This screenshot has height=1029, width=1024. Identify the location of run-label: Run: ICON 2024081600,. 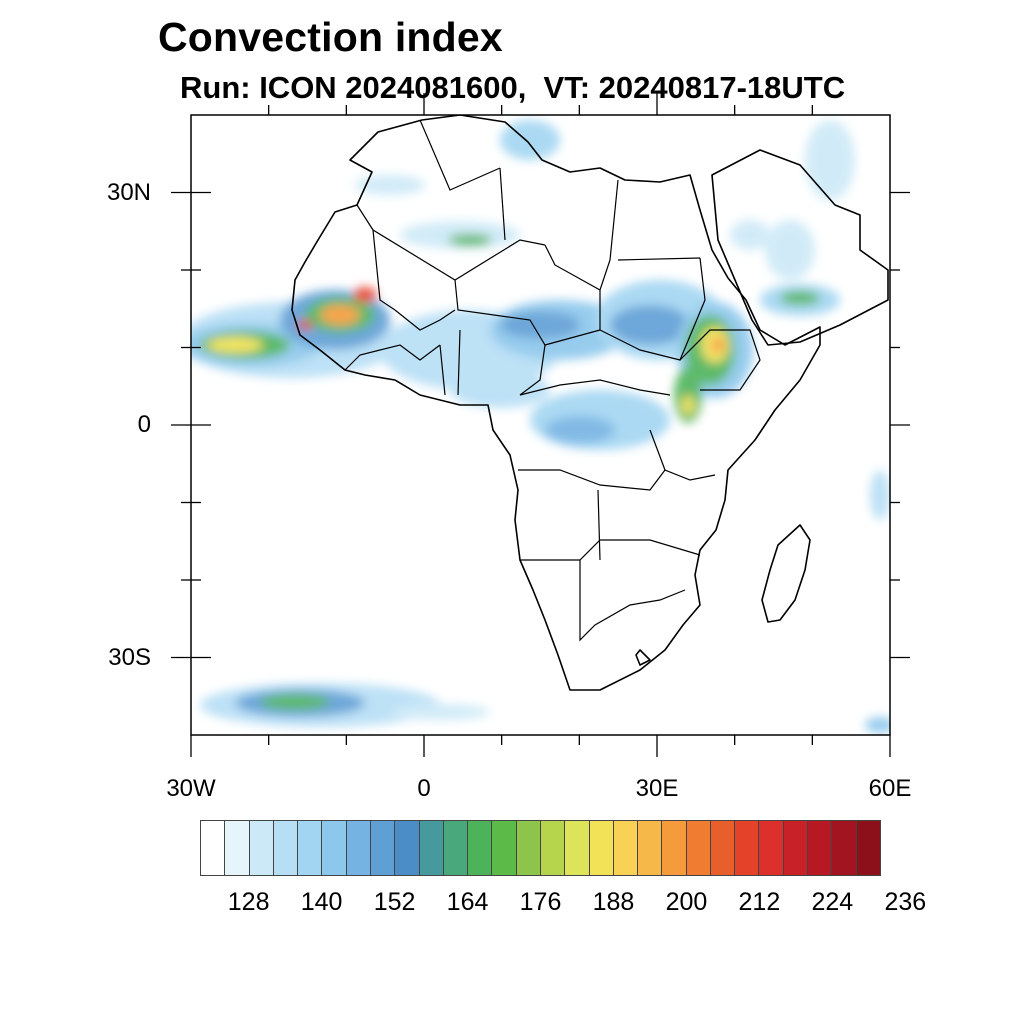
(353, 87).